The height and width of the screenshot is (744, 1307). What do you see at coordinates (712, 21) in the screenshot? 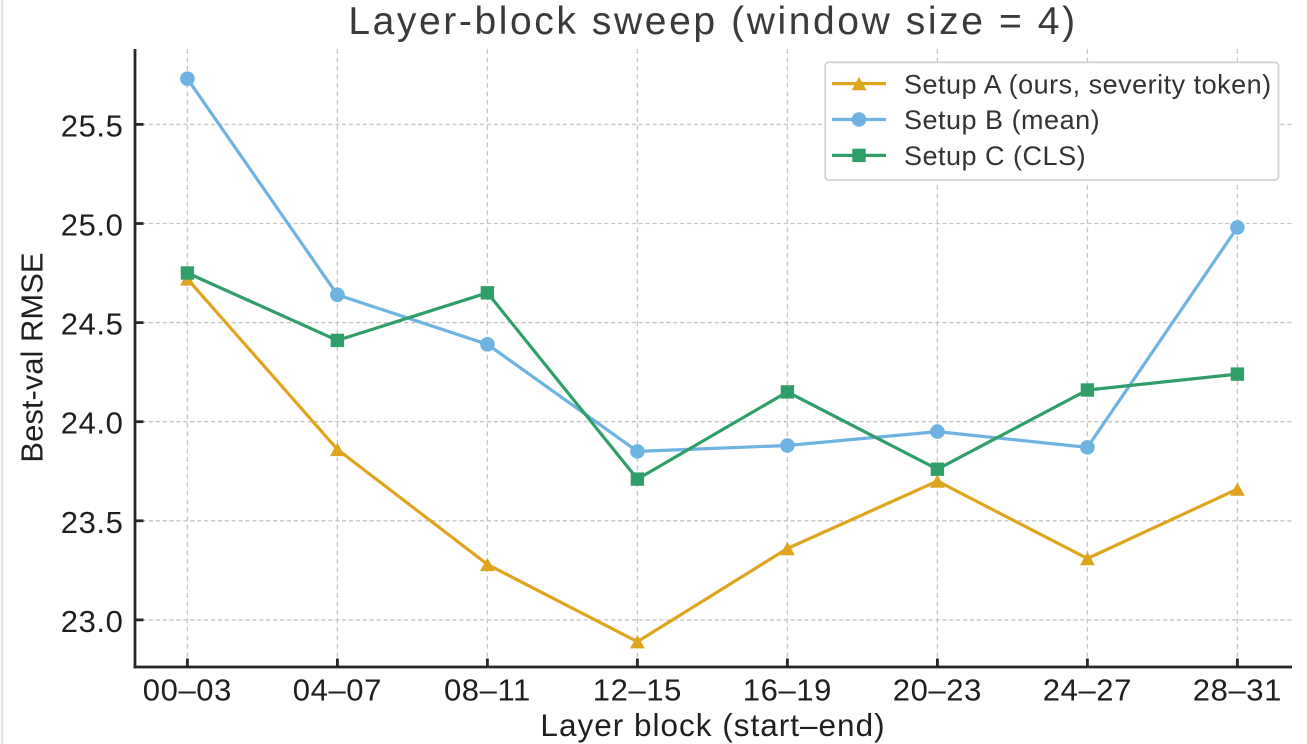
I see `svg-text:Layer-block sweep (window size: Layer-block sweep (window size = 4)` at bounding box center [712, 21].